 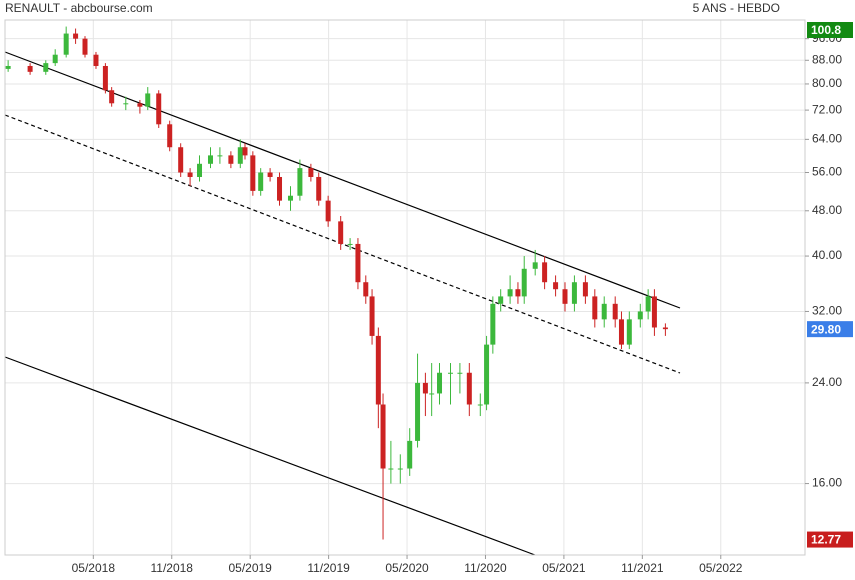 What do you see at coordinates (94, 568) in the screenshot?
I see `x-tick-label: 05/2018` at bounding box center [94, 568].